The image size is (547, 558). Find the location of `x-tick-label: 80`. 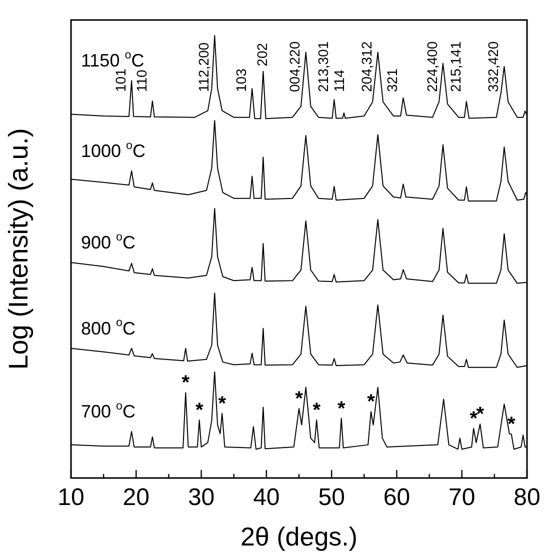

x-tick-label: 80 is located at coordinates (527, 498).